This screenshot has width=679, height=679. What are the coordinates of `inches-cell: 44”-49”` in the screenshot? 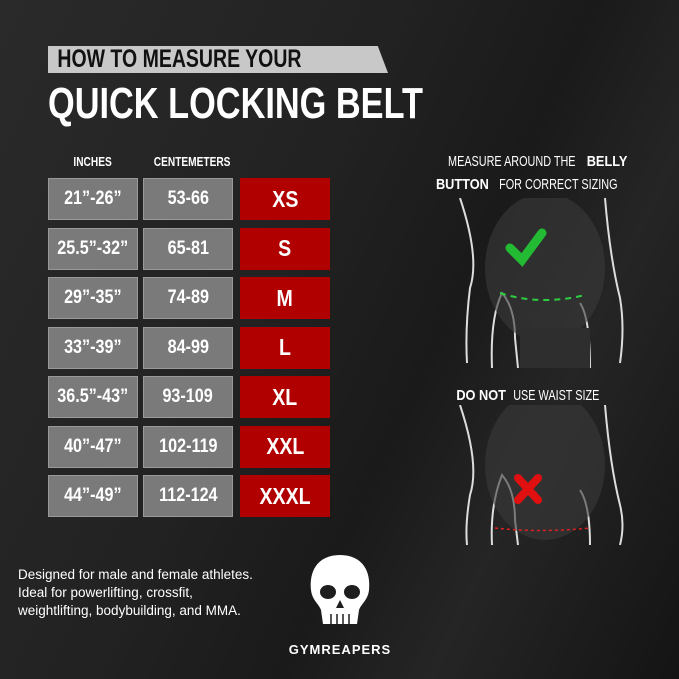 It's located at (93, 496).